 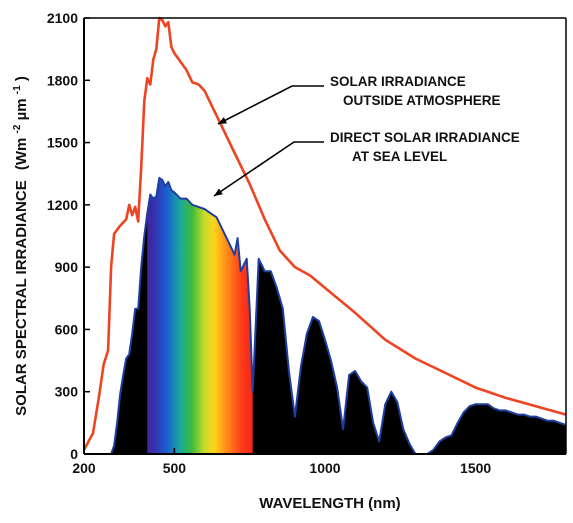 What do you see at coordinates (17, 89) in the screenshot?
I see `y-axis-unit-exp2: -1` at bounding box center [17, 89].